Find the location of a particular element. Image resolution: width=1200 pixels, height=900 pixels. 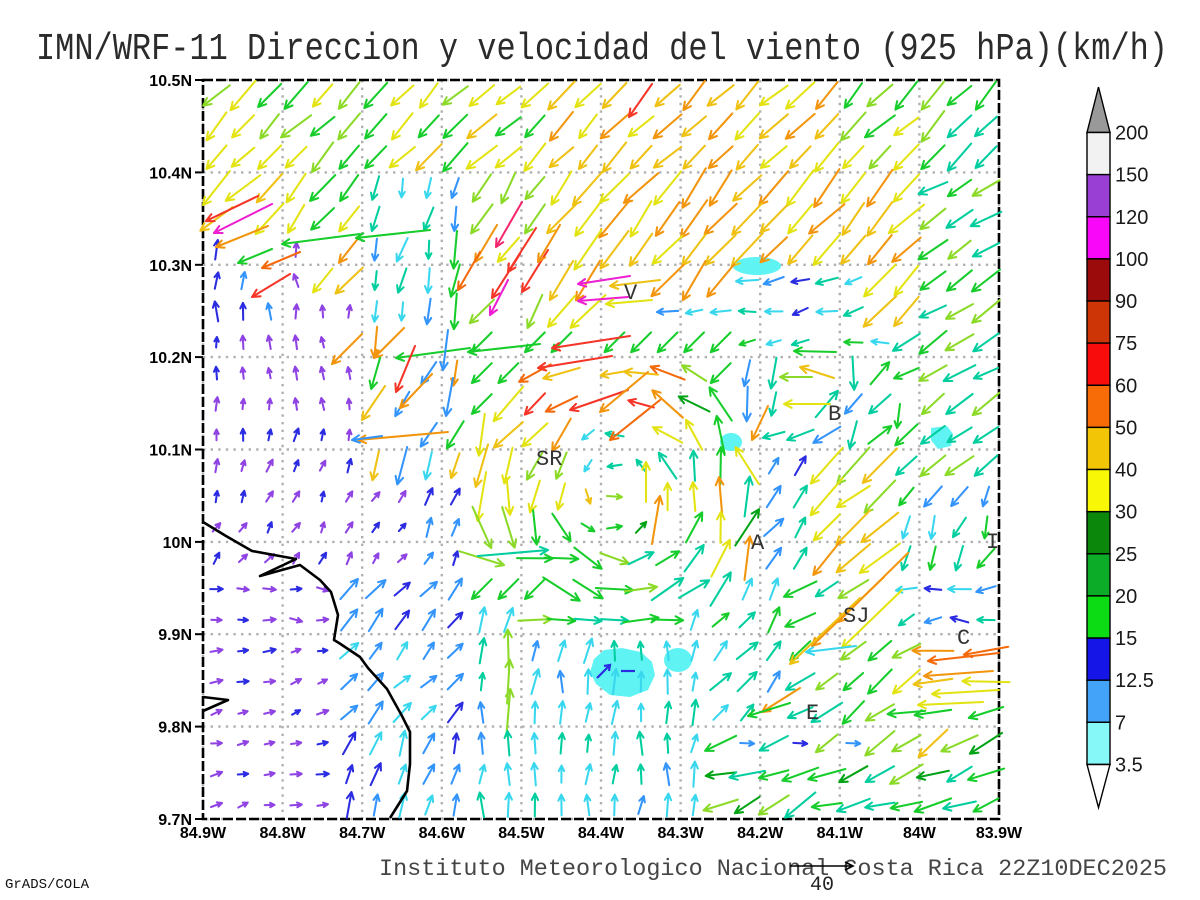

svg-text: 7 is located at coordinates (1120, 723).